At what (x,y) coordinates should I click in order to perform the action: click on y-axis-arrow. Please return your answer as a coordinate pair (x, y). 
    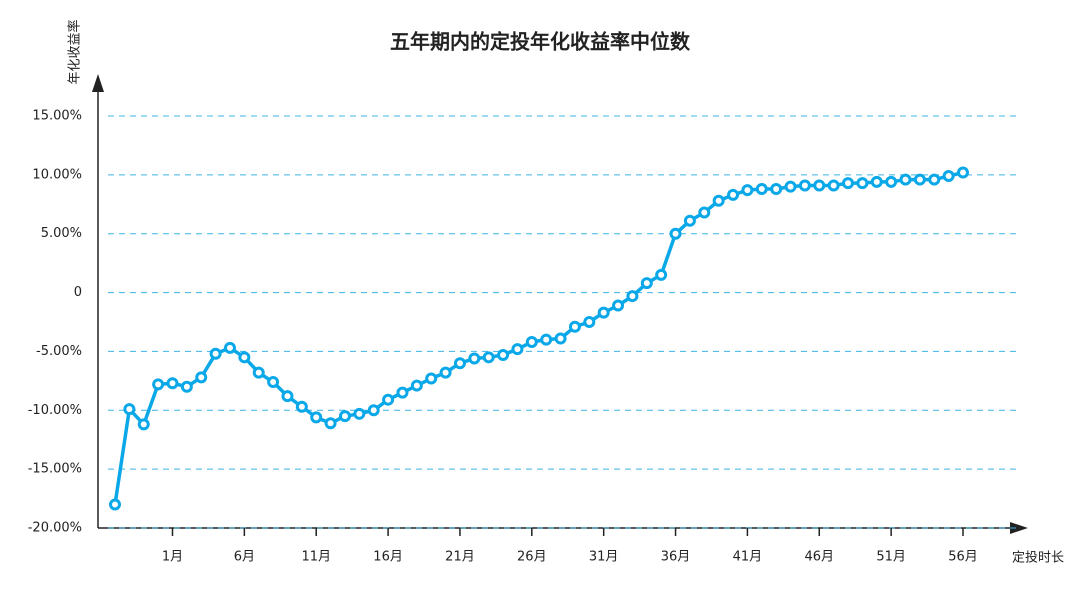
    Looking at the image, I should click on (98, 83).